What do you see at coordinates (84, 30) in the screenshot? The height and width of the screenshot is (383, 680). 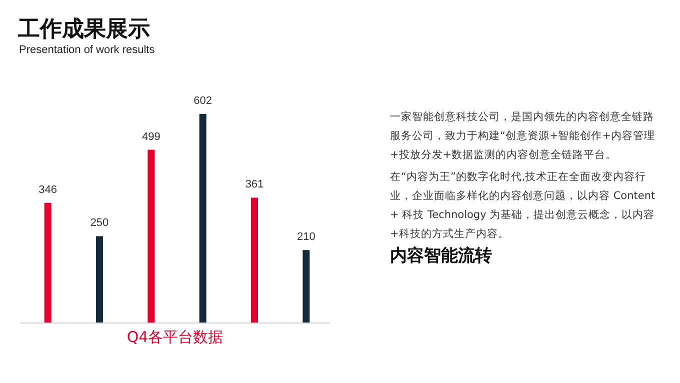 I see `chart-title: 工作成果展示` at bounding box center [84, 30].